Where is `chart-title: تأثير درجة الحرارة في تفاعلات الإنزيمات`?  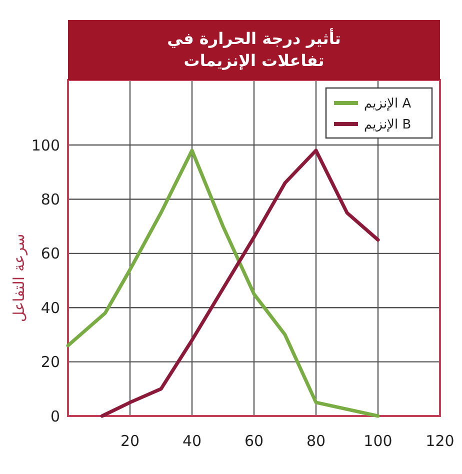
chart-title: تأثير درجة الحرارة في تفاعلات الإنزيمات is located at coordinates (254, 49).